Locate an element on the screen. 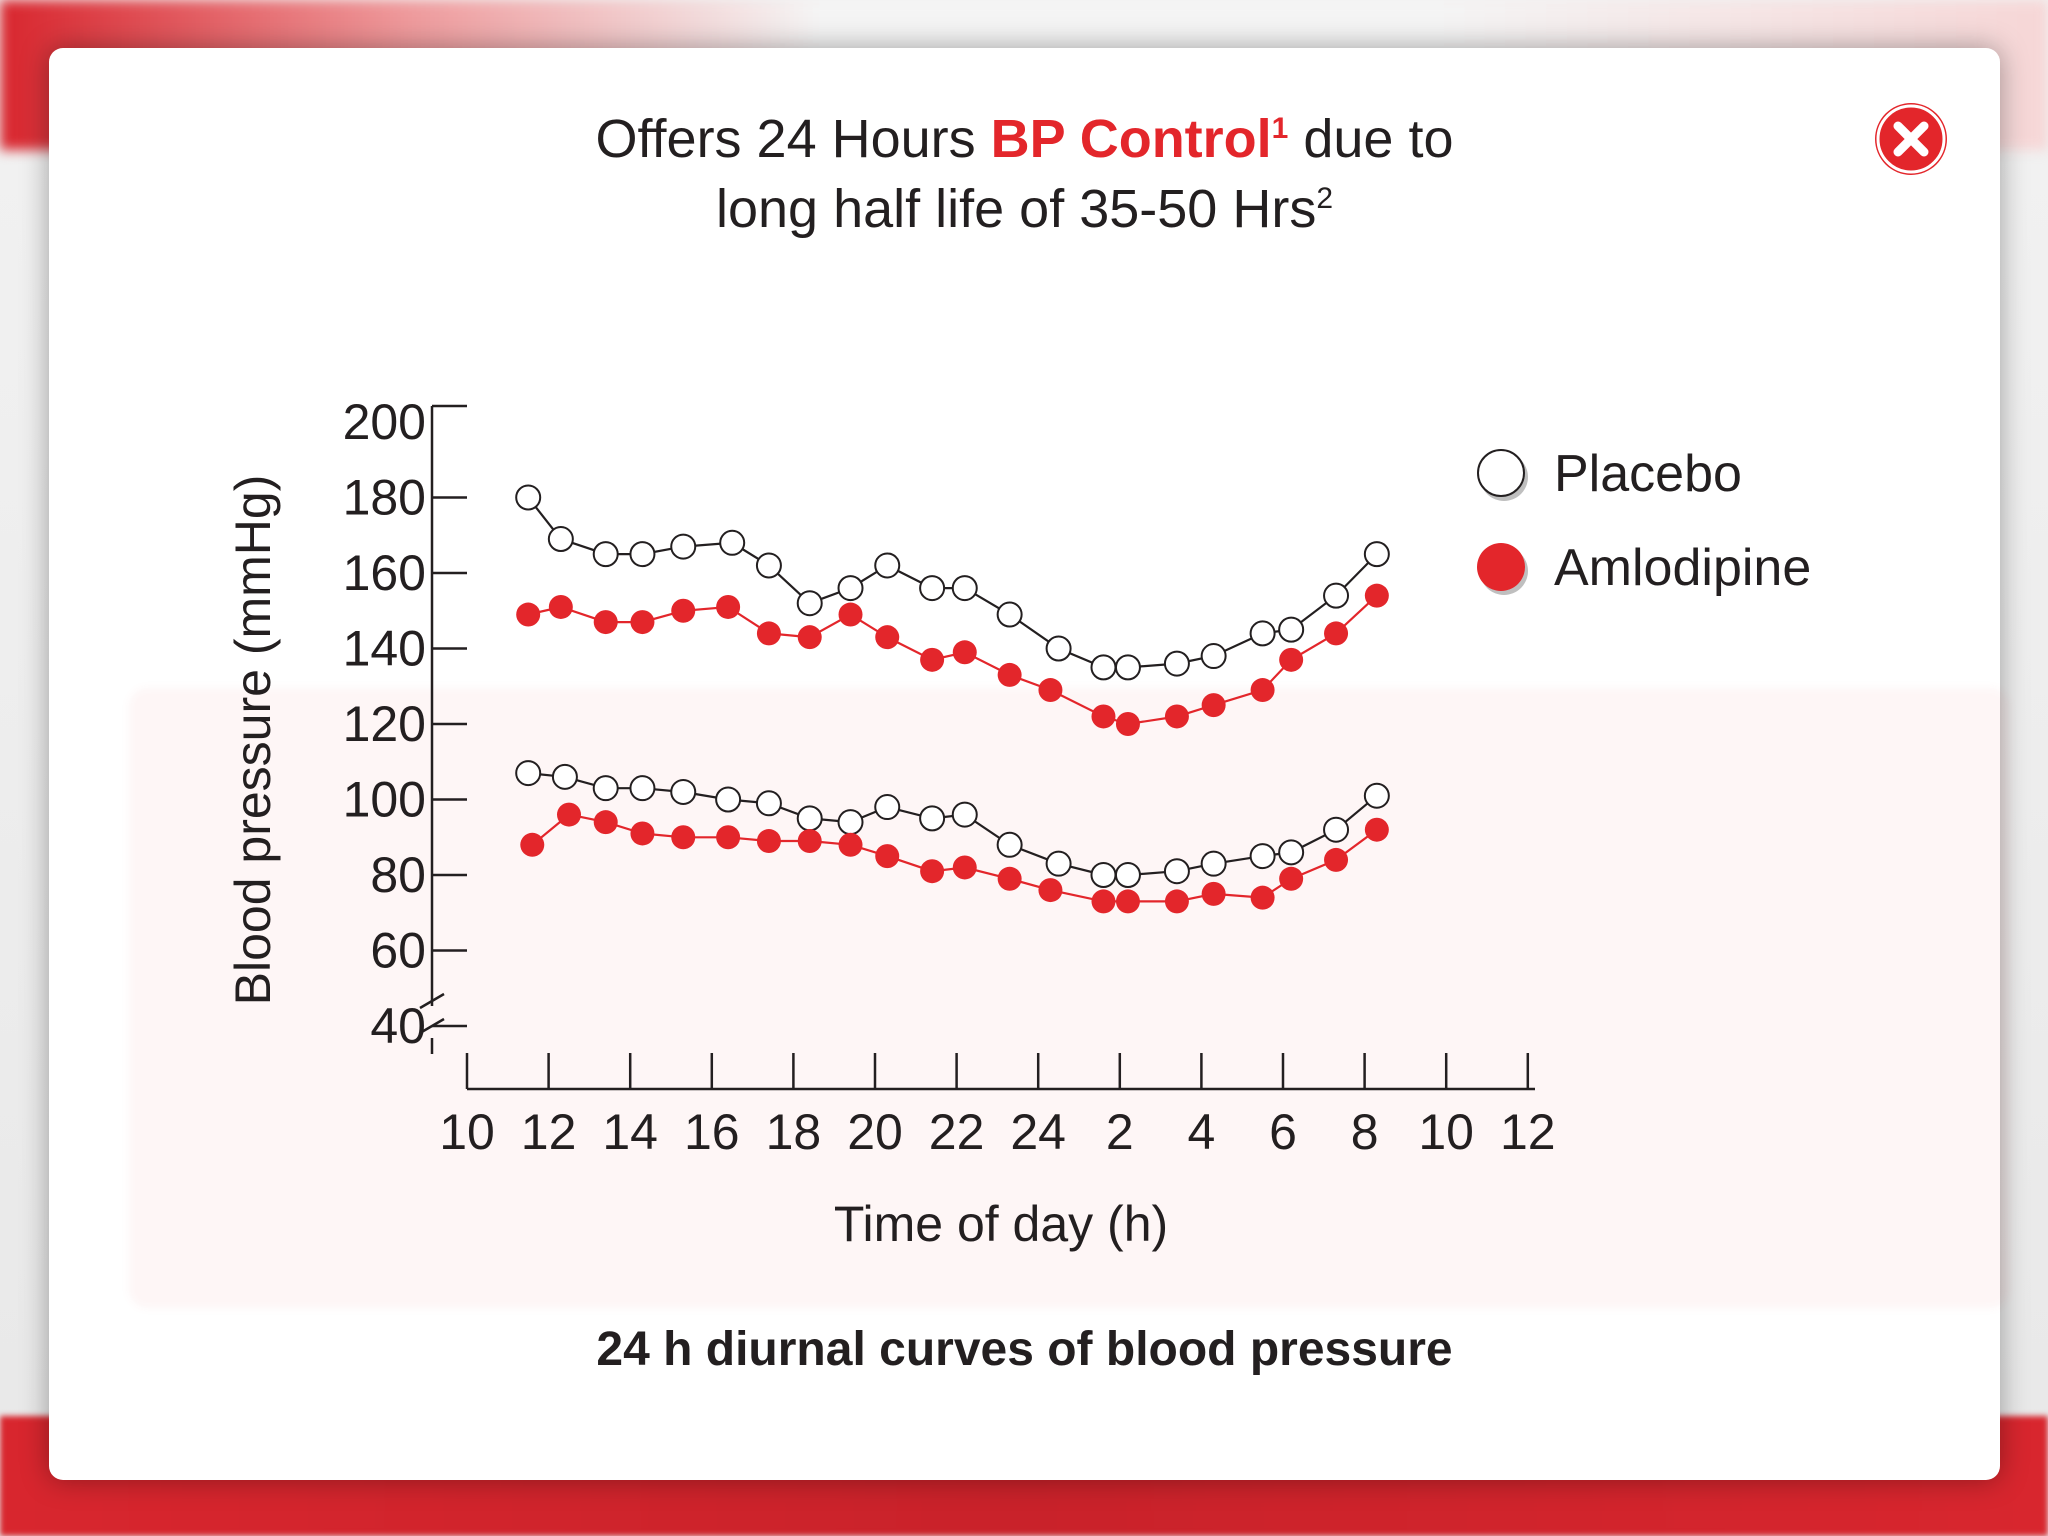 The height and width of the screenshot is (1536, 2048). x-tick-label: 22 is located at coordinates (957, 1132).